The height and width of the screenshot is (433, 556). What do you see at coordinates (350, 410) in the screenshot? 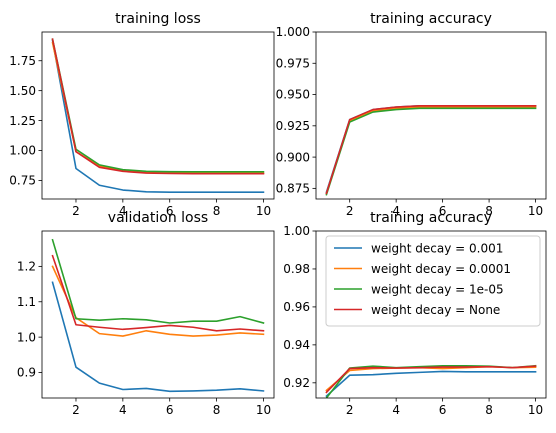
I see `panel-4-x-tick-label: 2` at bounding box center [350, 410].